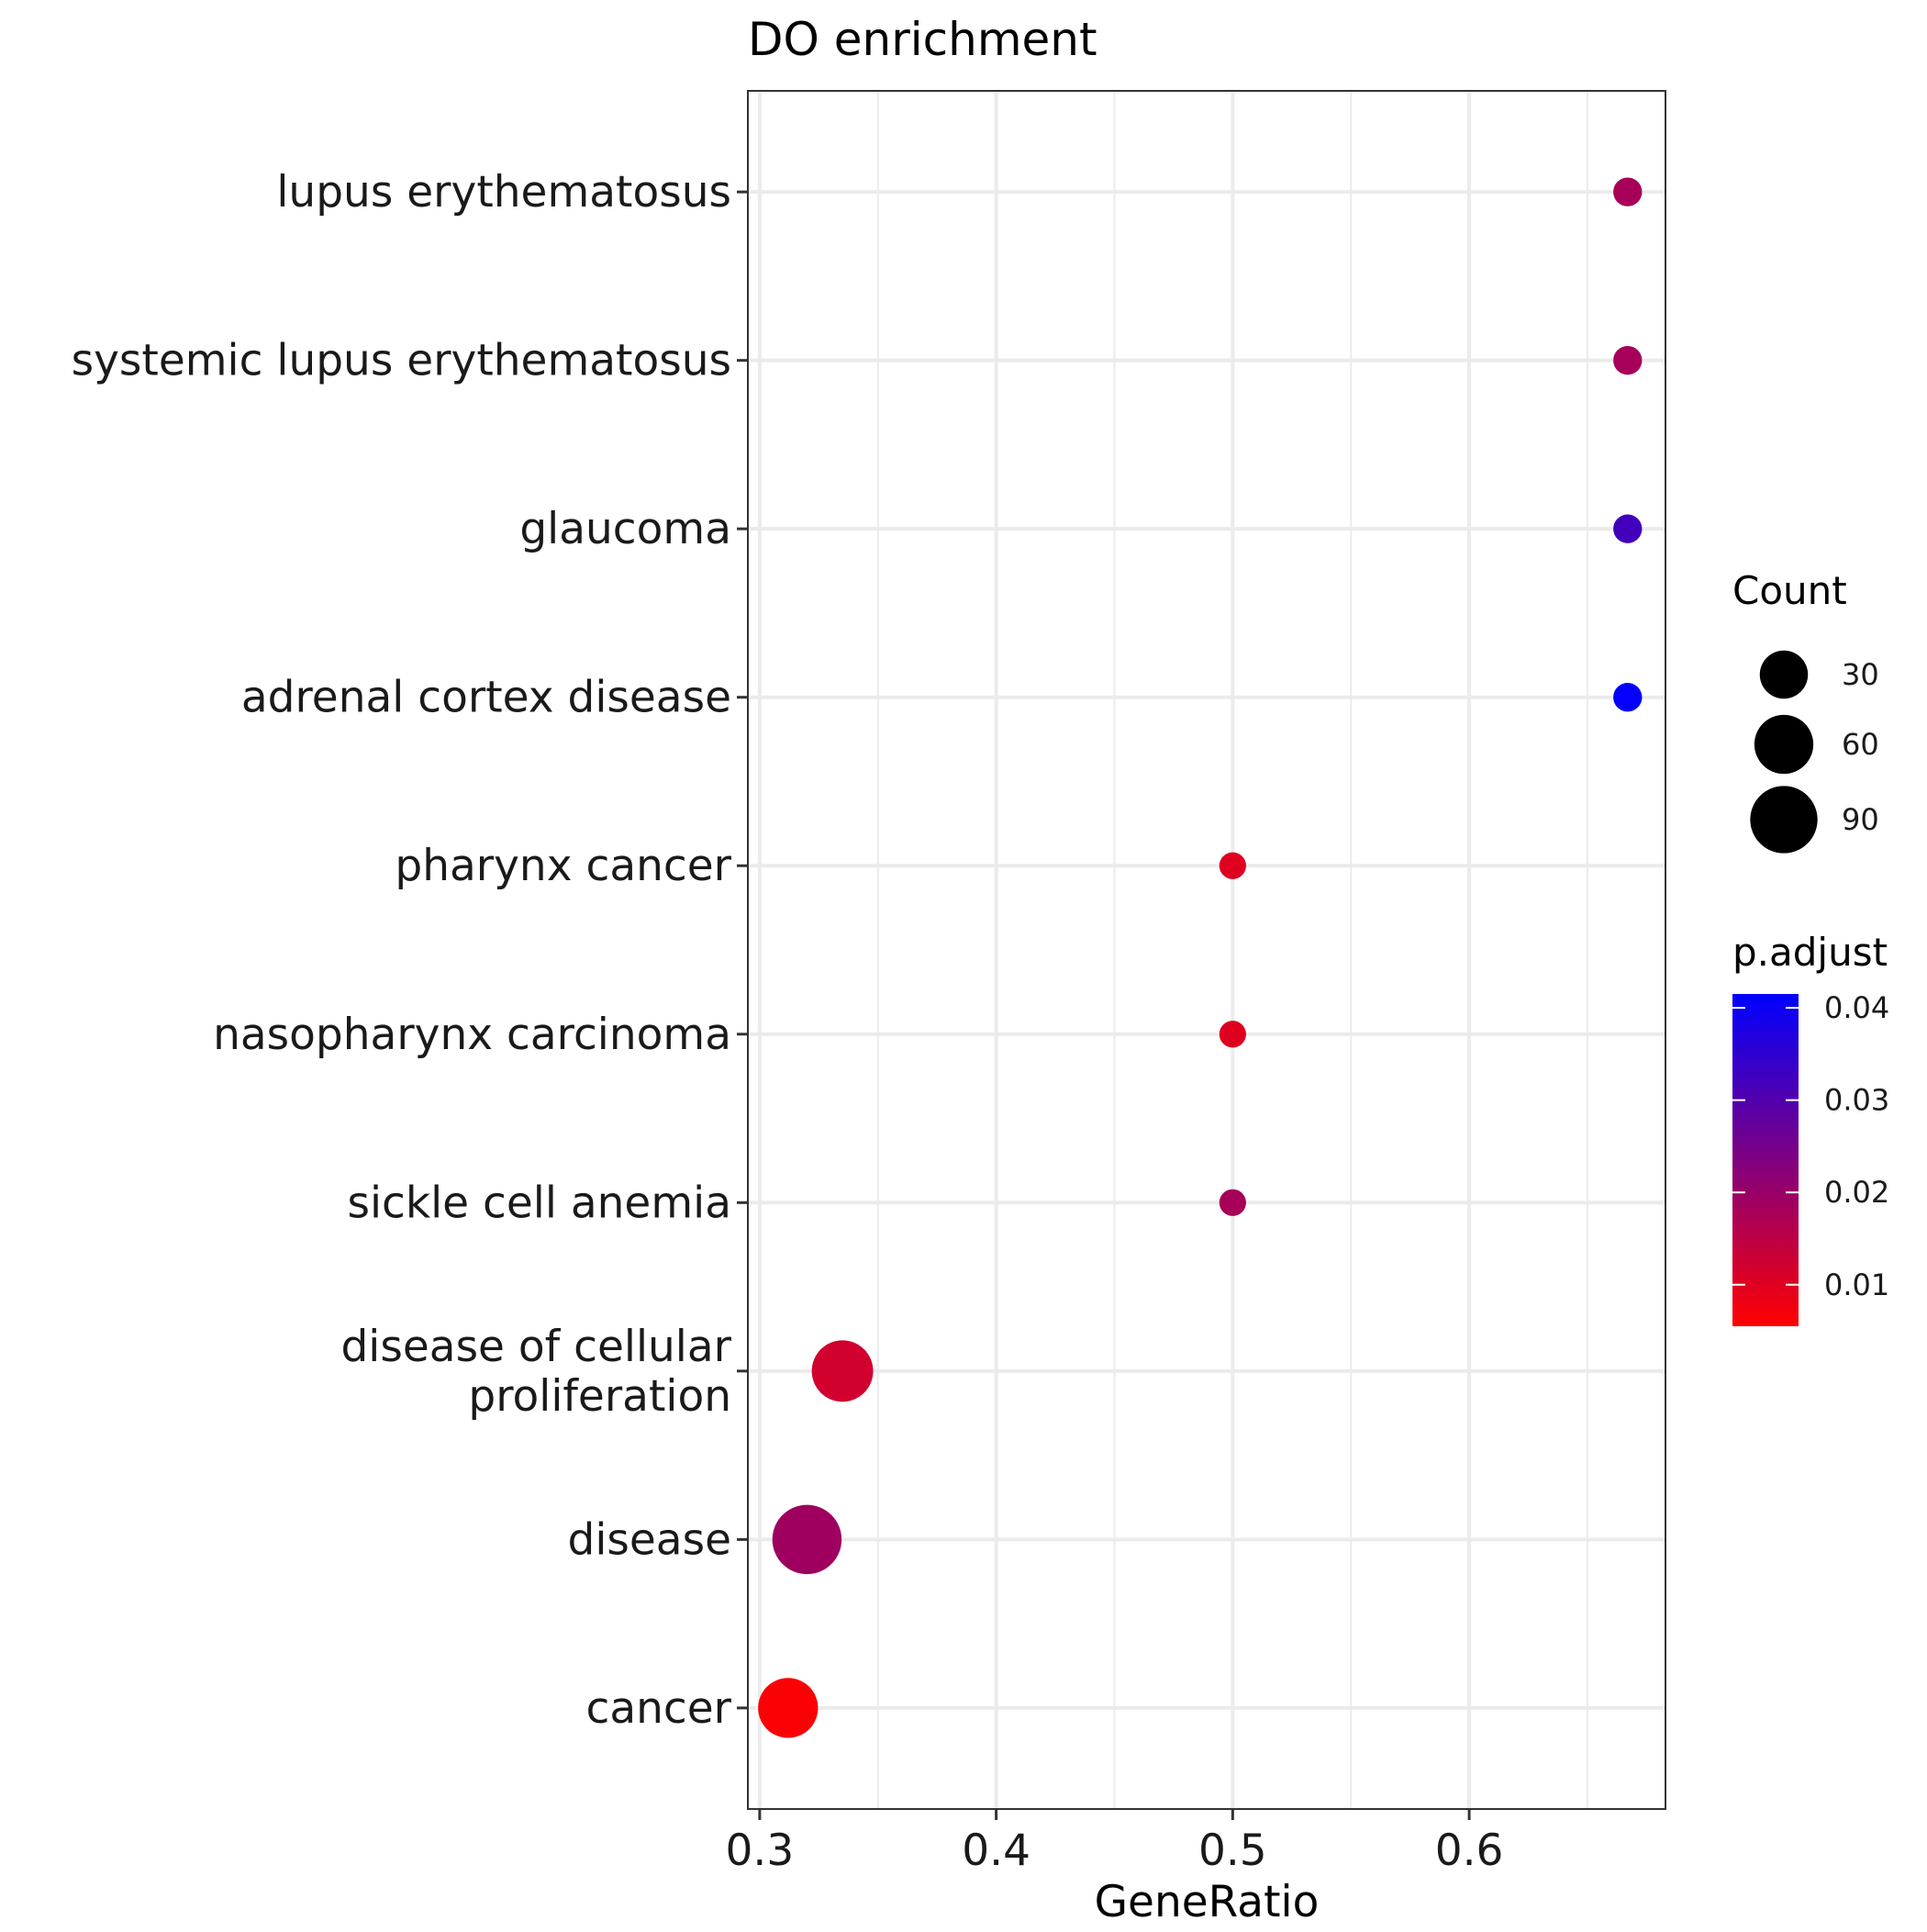 Image resolution: width=1927 pixels, height=1932 pixels. I want to click on y-axis-category-label: cancer, so click(658, 1708).